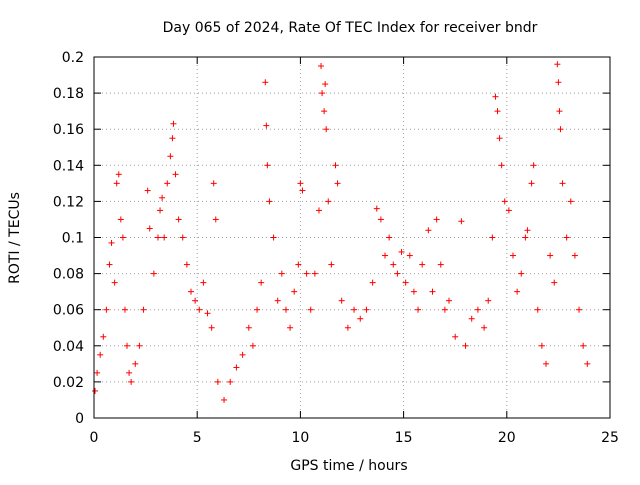  I want to click on y-tick-label: 0.18, so click(68, 94).